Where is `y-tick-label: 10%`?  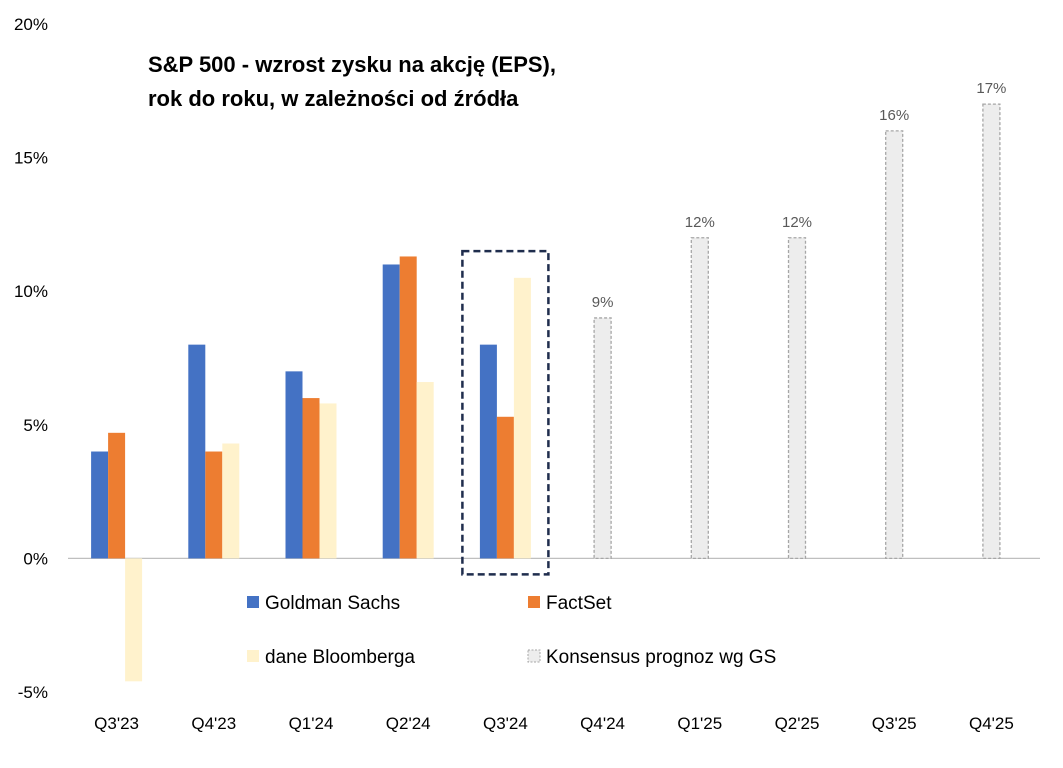 y-tick-label: 10% is located at coordinates (31, 291).